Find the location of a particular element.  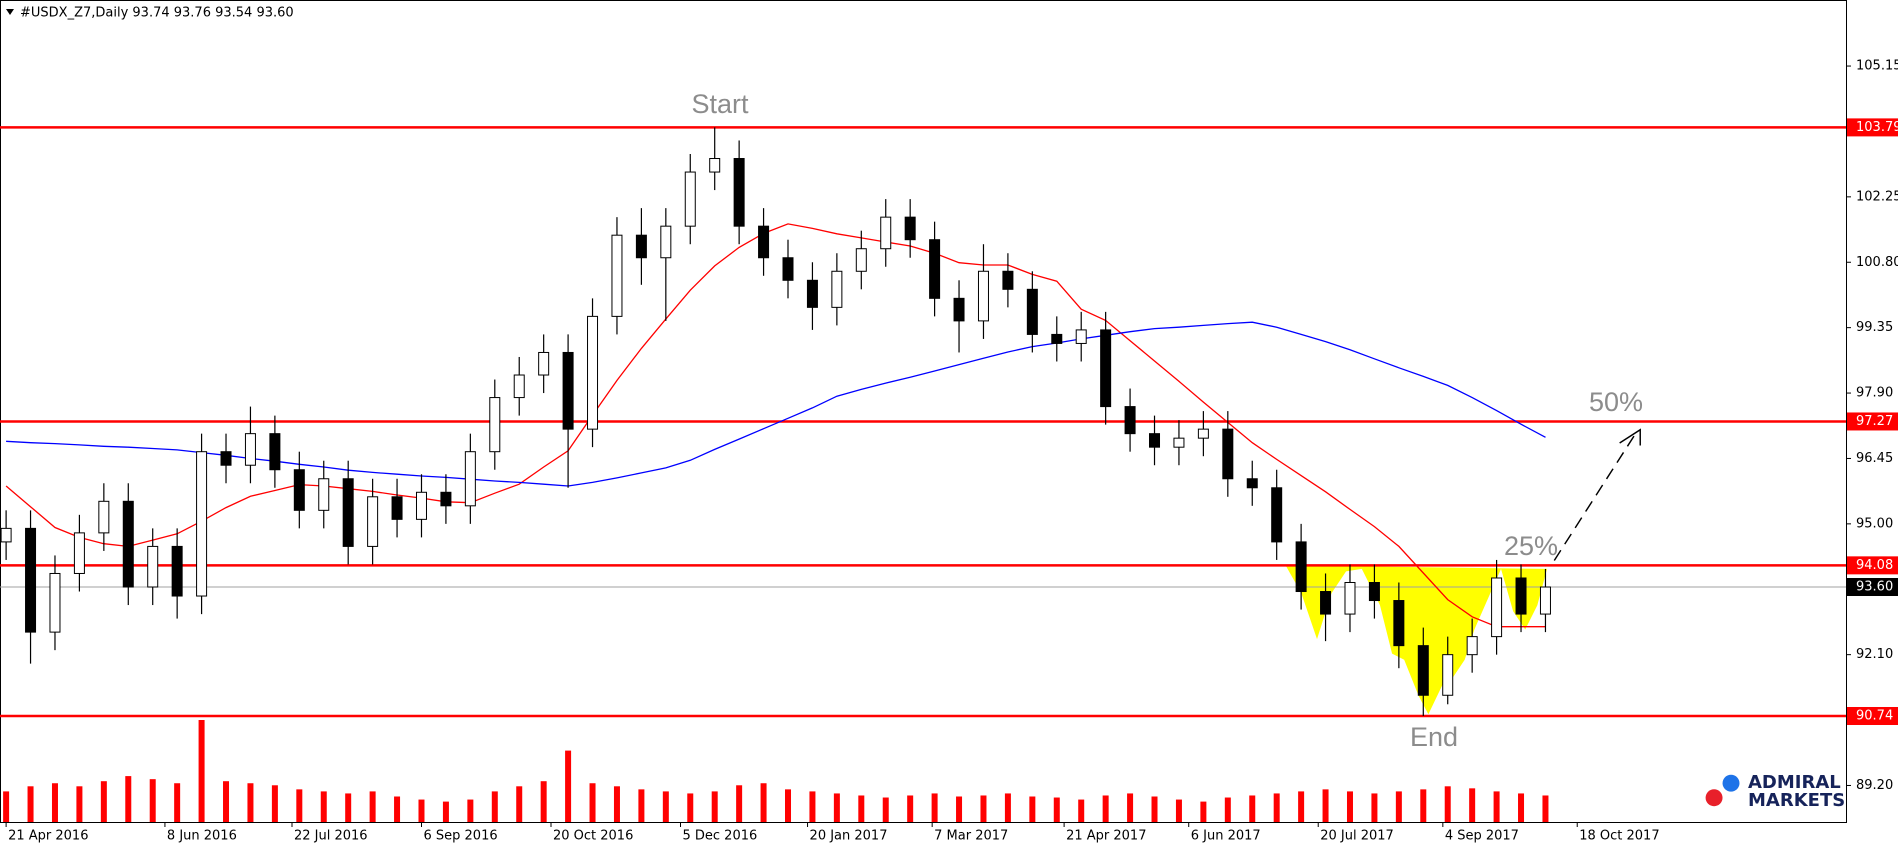

inverse-head-shoulders is located at coordinates (1416, 640).